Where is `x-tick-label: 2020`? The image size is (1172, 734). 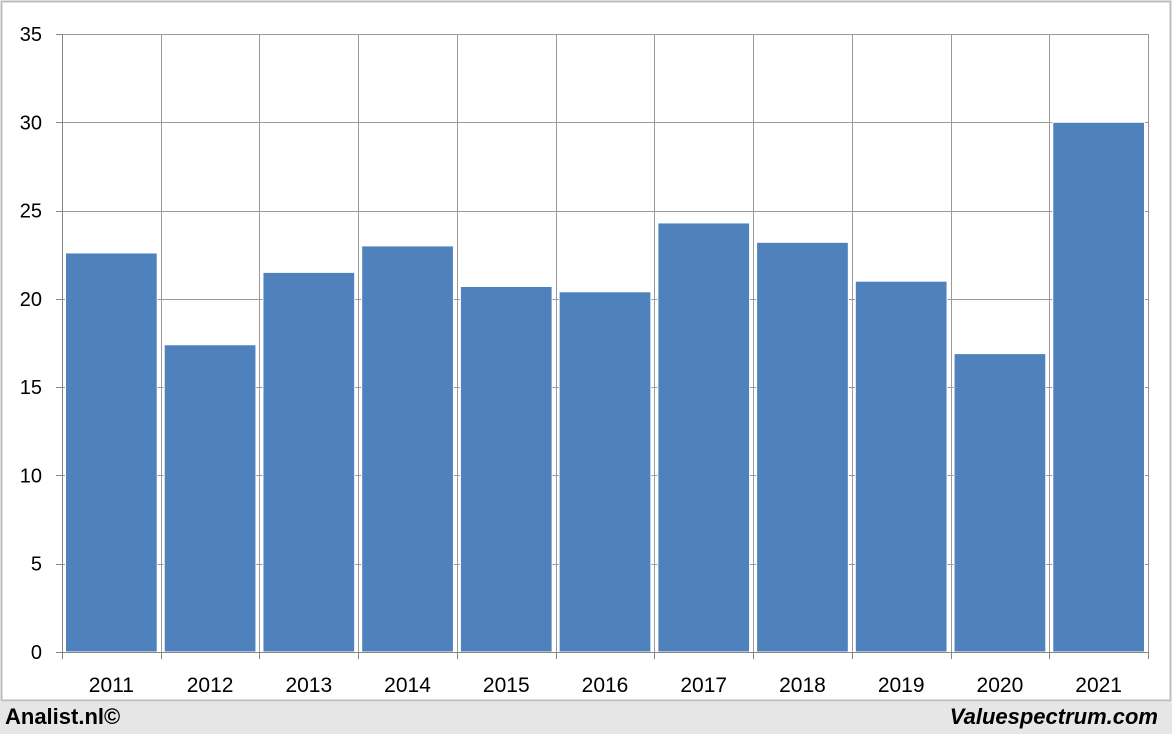 x-tick-label: 2020 is located at coordinates (1000, 685).